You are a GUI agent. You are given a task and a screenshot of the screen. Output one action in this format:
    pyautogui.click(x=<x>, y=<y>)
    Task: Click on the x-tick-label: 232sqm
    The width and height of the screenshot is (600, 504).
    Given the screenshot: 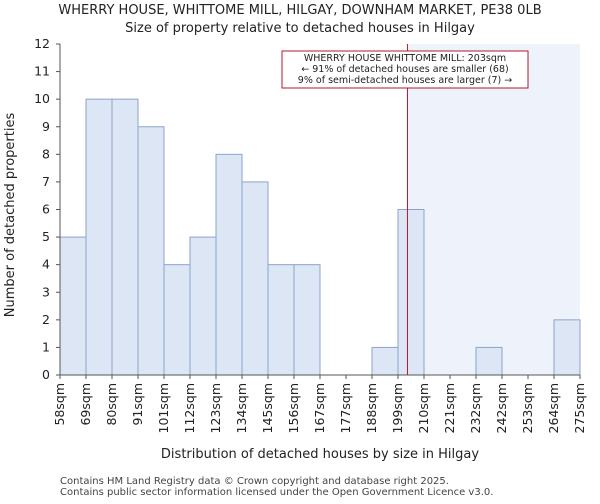 What is the action you would take?
    pyautogui.click(x=475, y=408)
    